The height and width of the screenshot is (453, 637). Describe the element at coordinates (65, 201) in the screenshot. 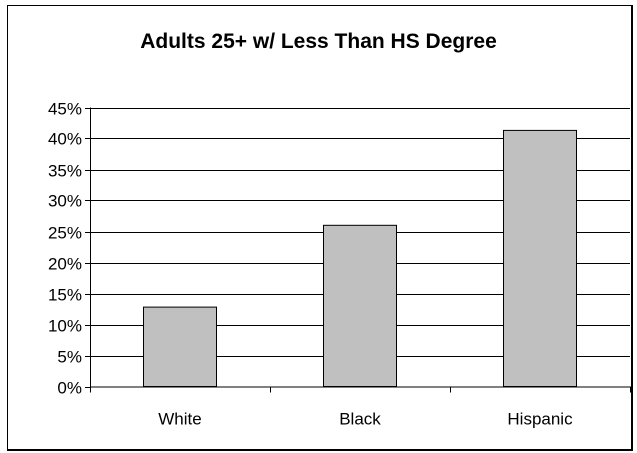

I see `y-tick-label: 30%` at that location.